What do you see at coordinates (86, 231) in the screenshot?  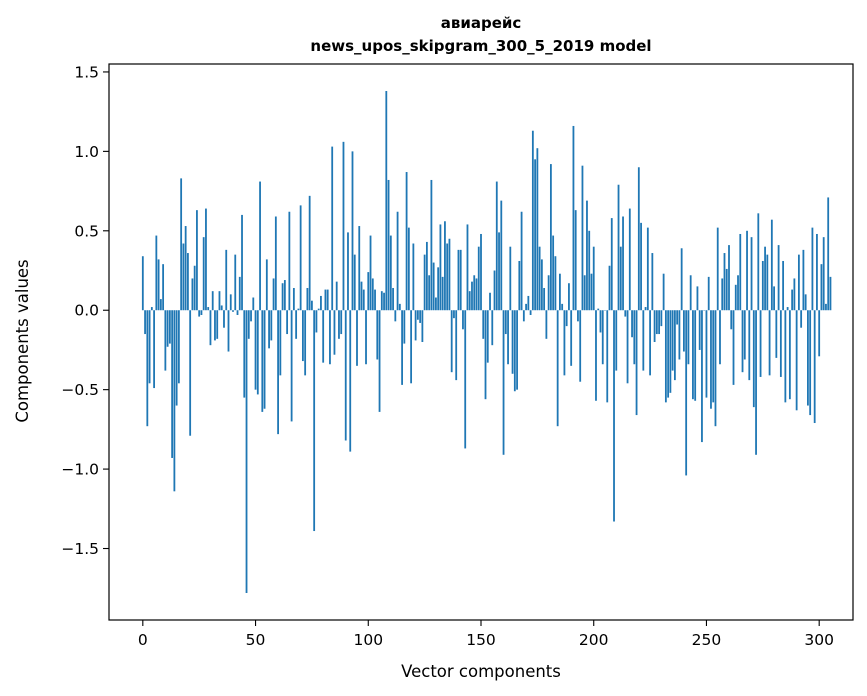 I see `y-tick-label: 0.5` at bounding box center [86, 231].